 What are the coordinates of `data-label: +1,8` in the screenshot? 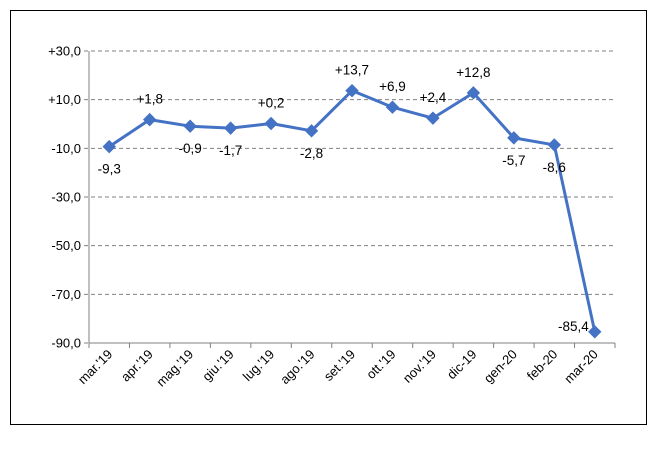 It's located at (149, 99).